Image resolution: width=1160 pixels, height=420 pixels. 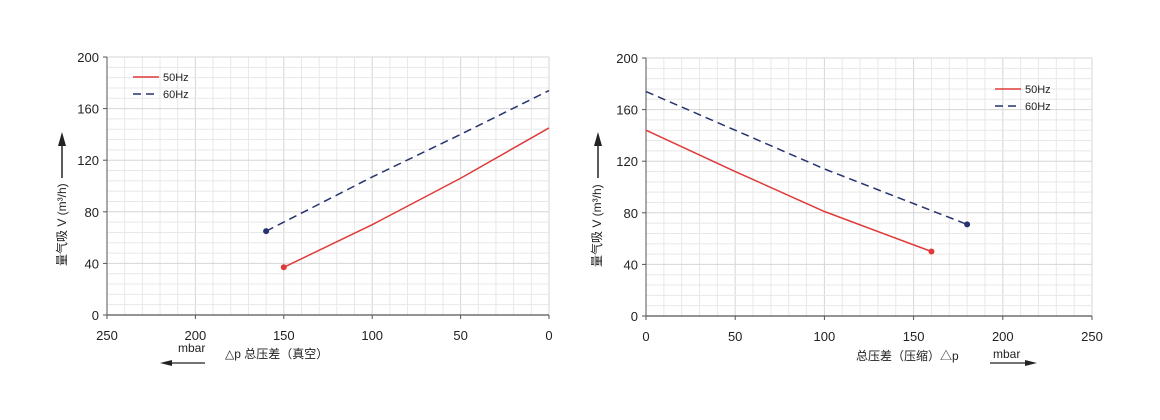 What do you see at coordinates (276, 354) in the screenshot?
I see `x-axis-label: △p 总压差（真空）` at bounding box center [276, 354].